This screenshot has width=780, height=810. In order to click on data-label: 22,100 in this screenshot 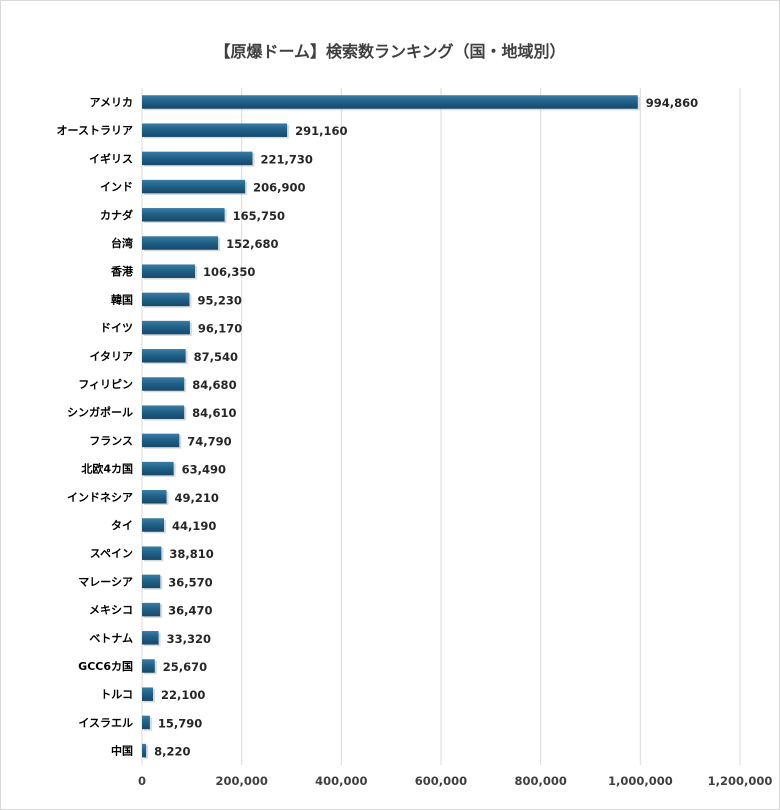, I will do `click(183, 695)`.